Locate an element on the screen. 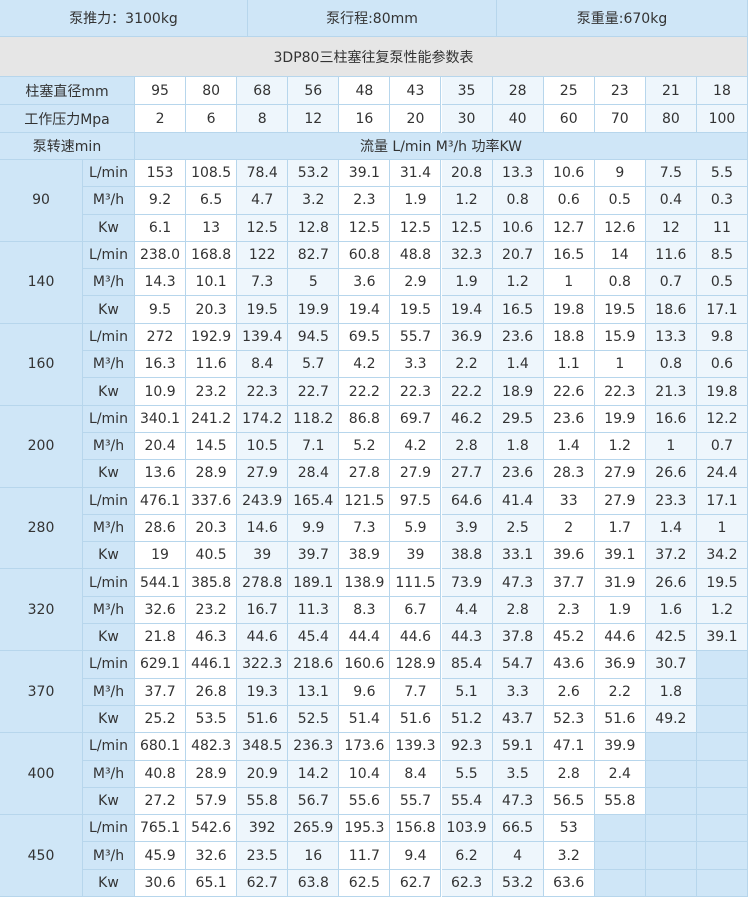 The height and width of the screenshot is (897, 748). value-cell: 92.3 is located at coordinates (467, 747).